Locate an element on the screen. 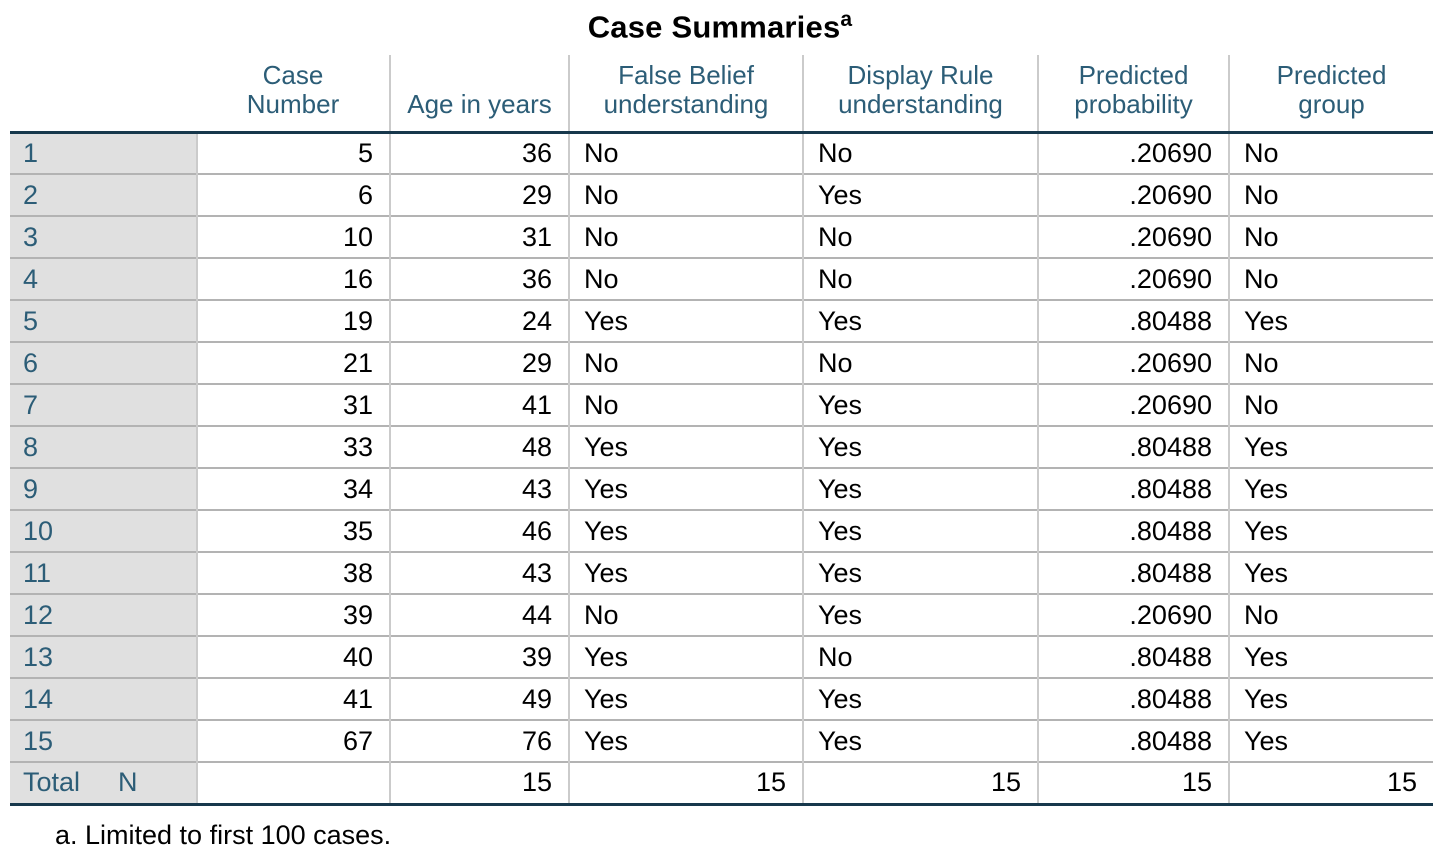 Image resolution: width=1440 pixels, height=854 pixels. table-row: 8 33 48 Yes Yes .80488 Yes is located at coordinates (721, 447).